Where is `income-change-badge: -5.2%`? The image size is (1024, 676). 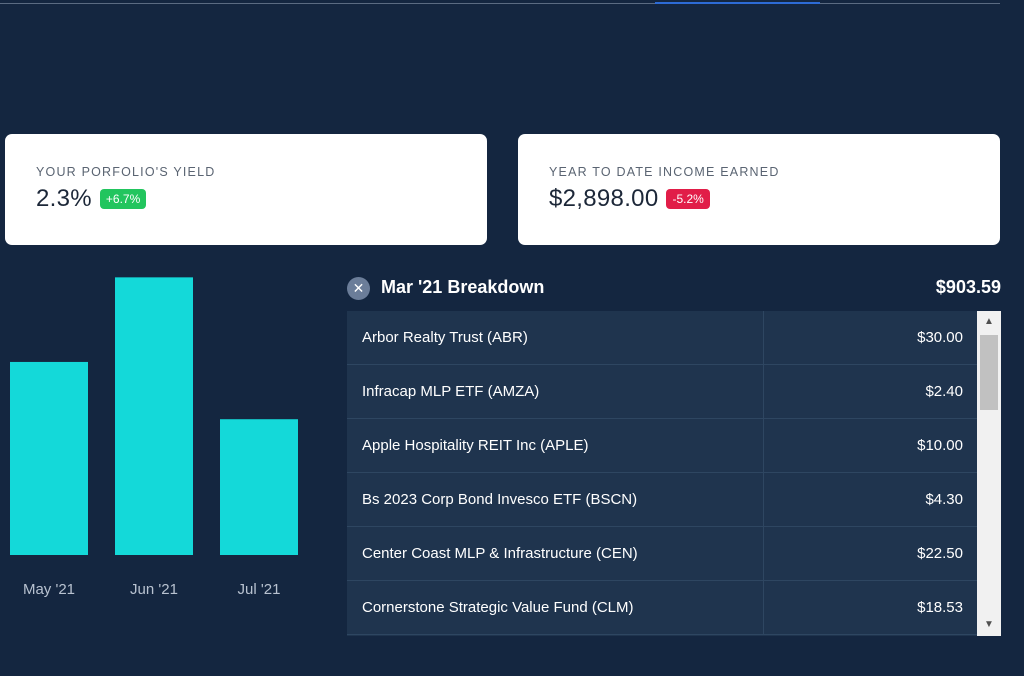 income-change-badge: -5.2% is located at coordinates (688, 199).